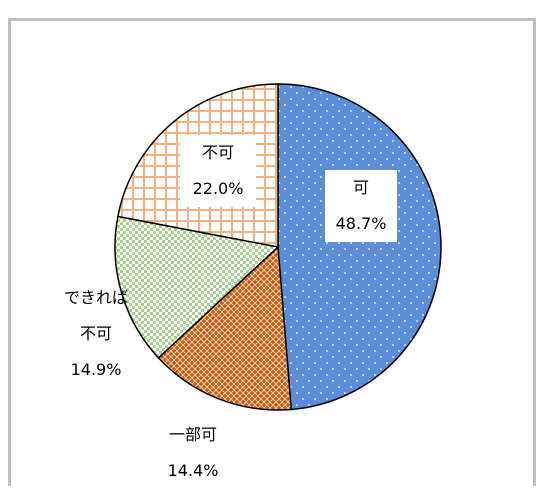 This screenshot has height=489, width=543. What do you see at coordinates (192, 434) in the screenshot?
I see `category-label: 一部可` at bounding box center [192, 434].